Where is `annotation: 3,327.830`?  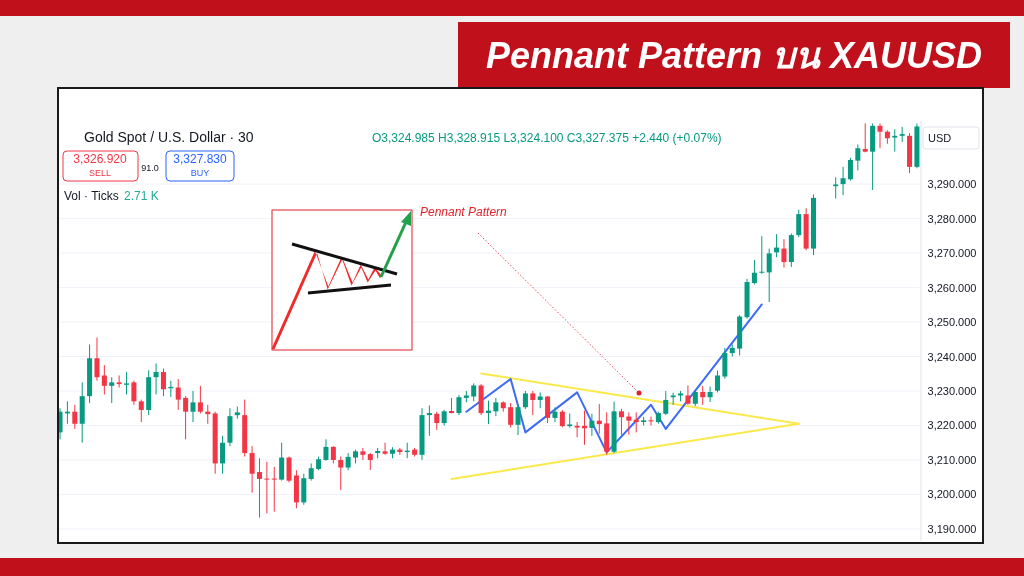
annotation: 3,327.830 is located at coordinates (200, 159).